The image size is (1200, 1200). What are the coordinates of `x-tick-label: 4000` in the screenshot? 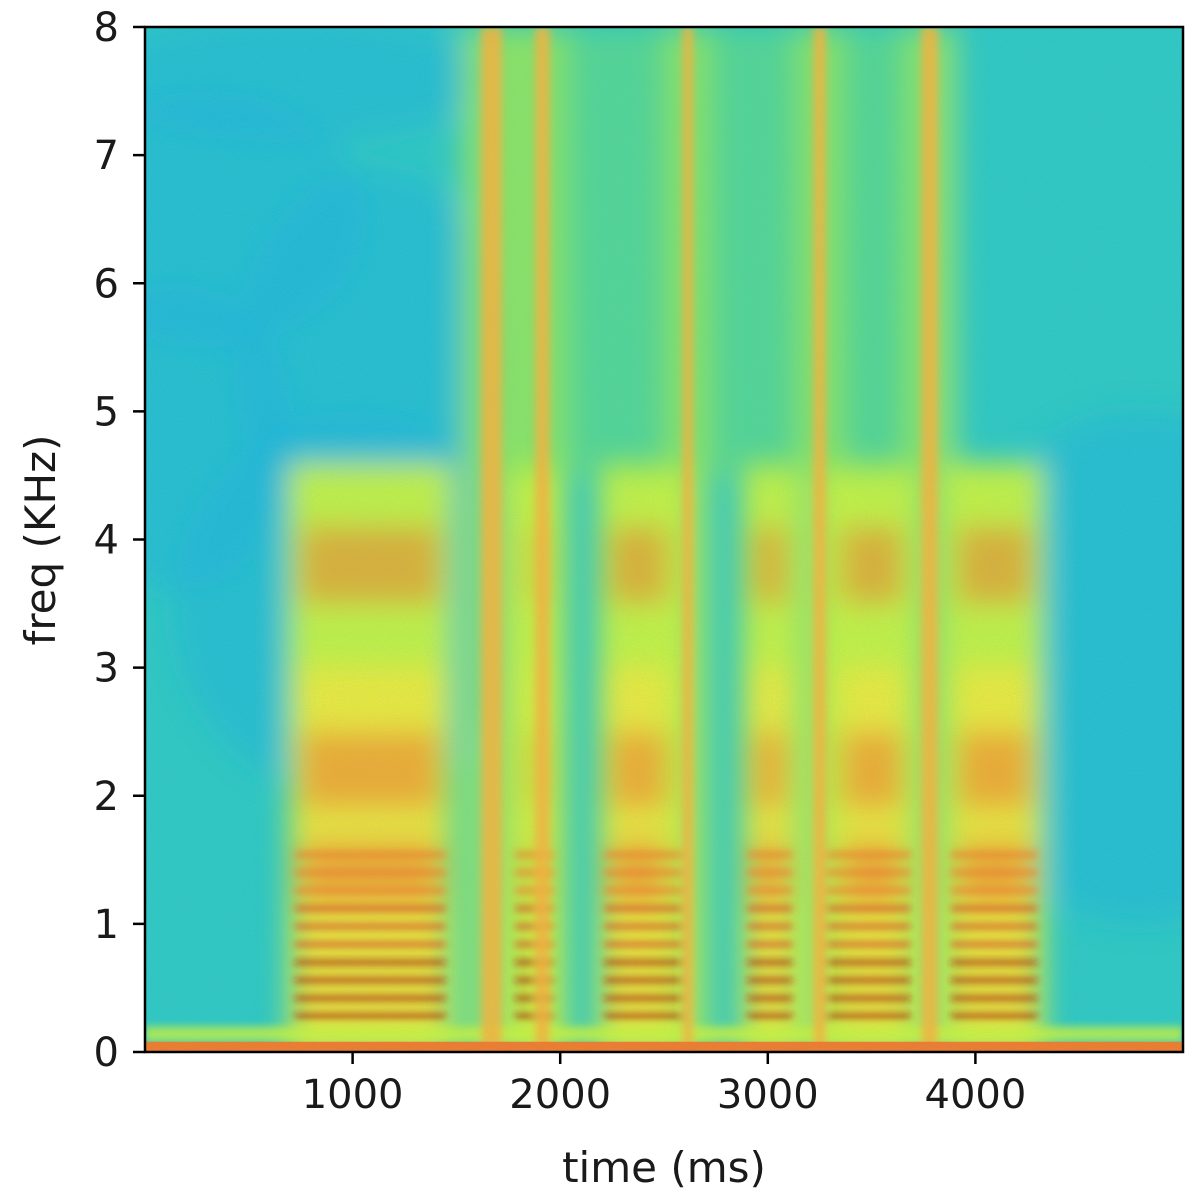 It's located at (976, 1095).